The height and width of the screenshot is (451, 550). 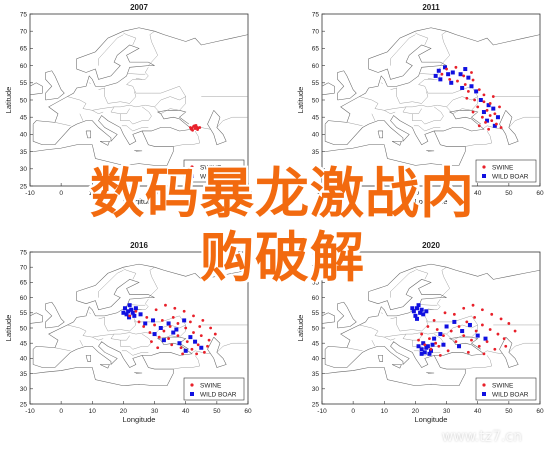 What do you see at coordinates (211, 168) in the screenshot?
I see `legend-swine-label: SWINE` at bounding box center [211, 168].